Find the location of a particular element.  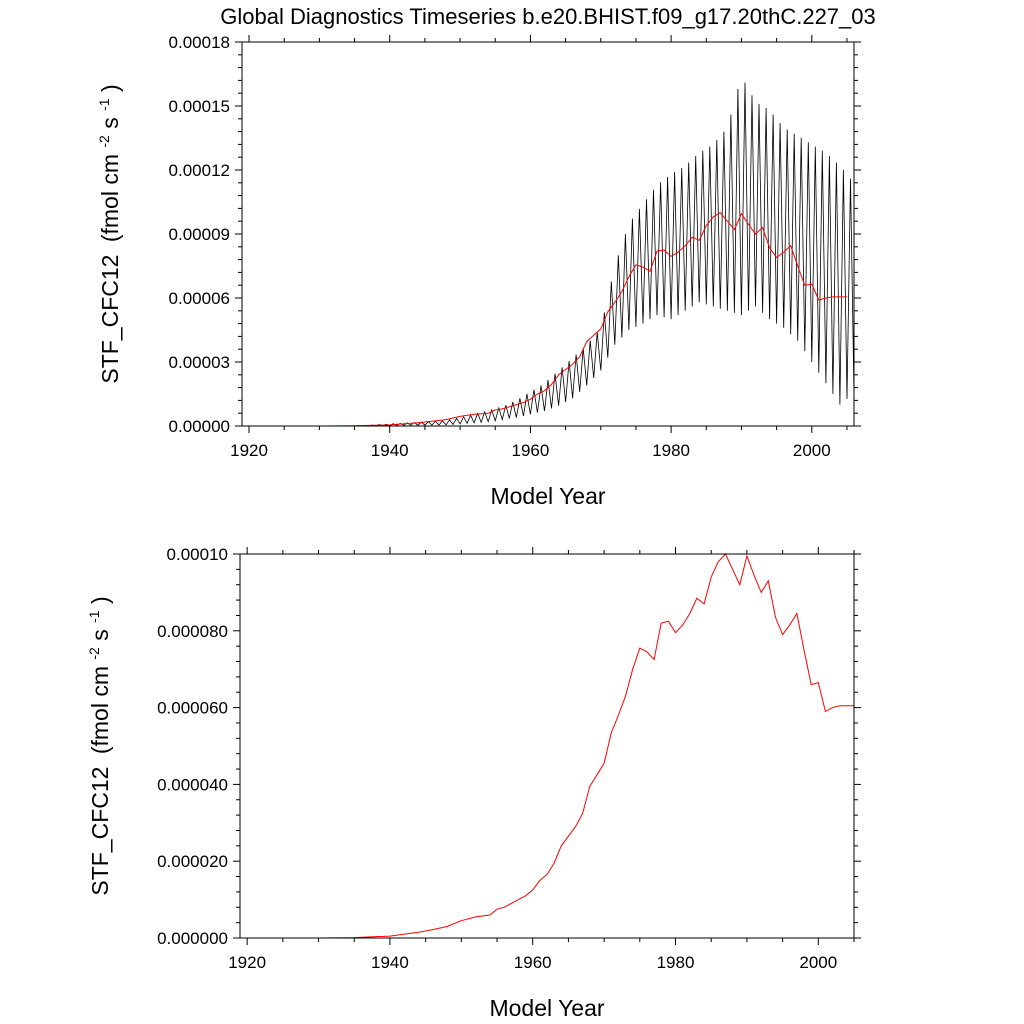

bottom-x-tick-label: 2000 is located at coordinates (818, 962).